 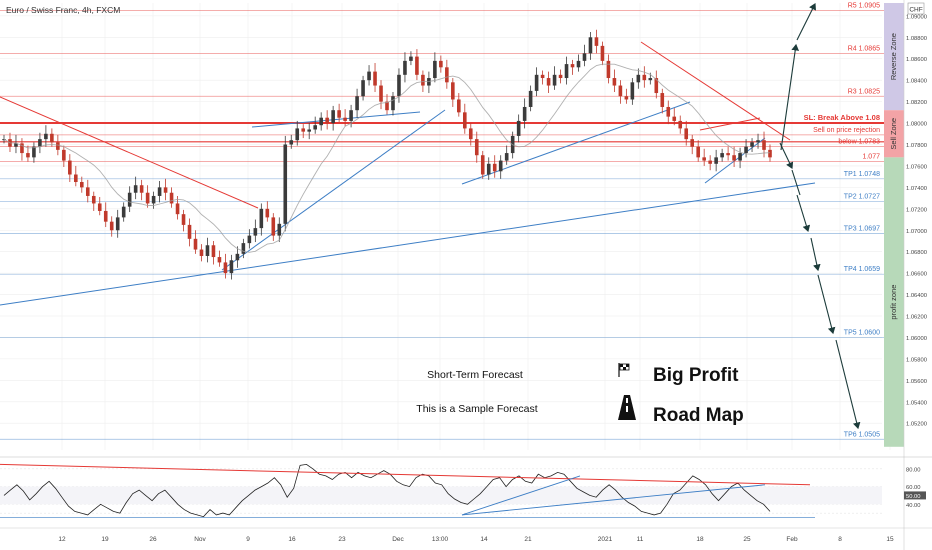 What do you see at coordinates (342, 539) in the screenshot?
I see `time-tick-label: 23` at bounding box center [342, 539].